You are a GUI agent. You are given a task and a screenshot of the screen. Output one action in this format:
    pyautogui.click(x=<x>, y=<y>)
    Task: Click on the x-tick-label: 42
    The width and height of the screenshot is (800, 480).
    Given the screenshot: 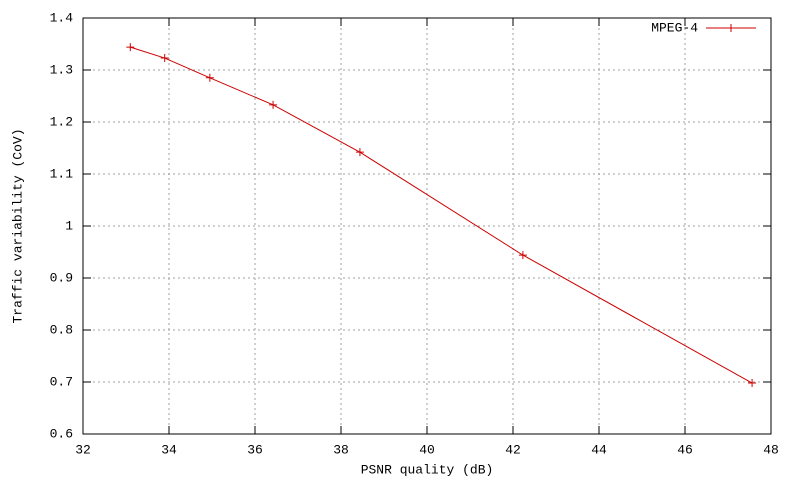 What is the action you would take?
    pyautogui.click(x=513, y=449)
    